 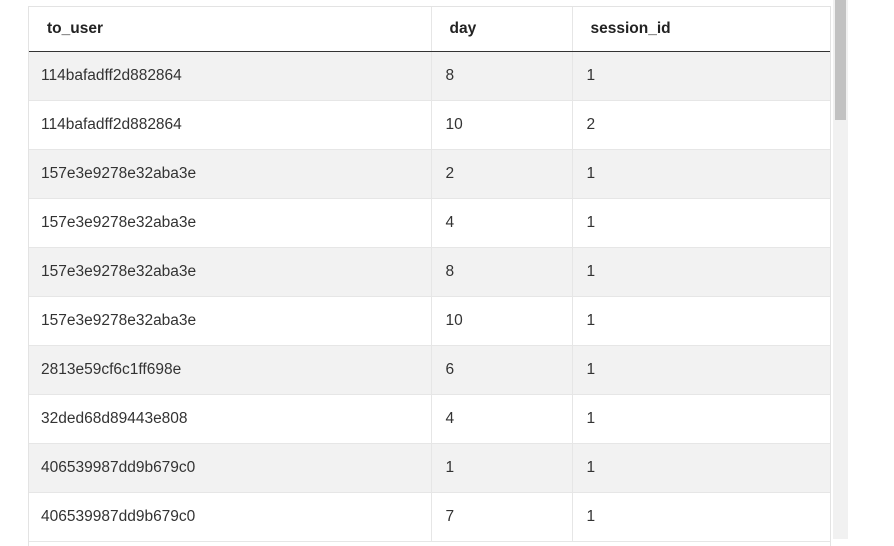 I want to click on scrollbar-thumb, so click(x=840, y=60).